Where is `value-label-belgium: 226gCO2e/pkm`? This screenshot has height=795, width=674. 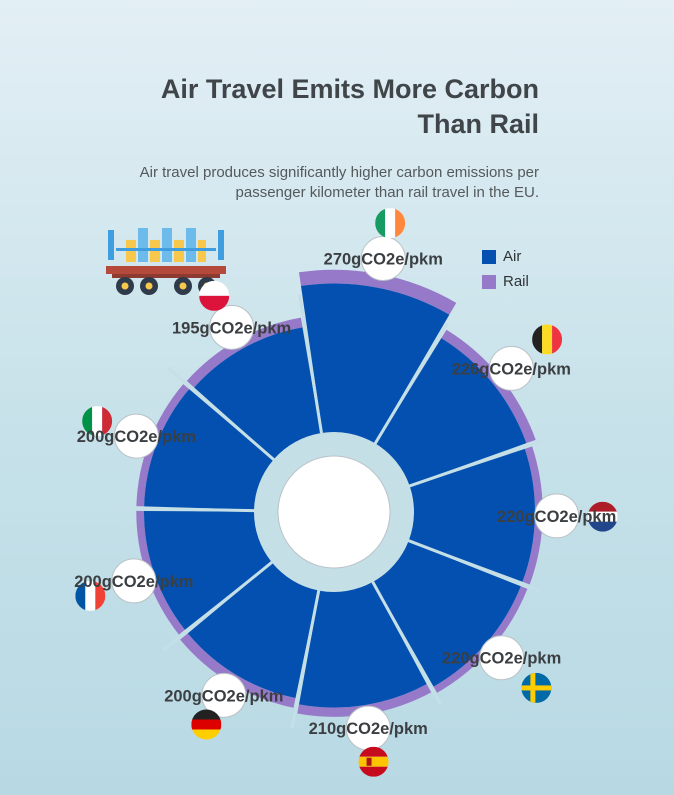
value-label-belgium: 226gCO2e/pkm is located at coordinates (511, 369).